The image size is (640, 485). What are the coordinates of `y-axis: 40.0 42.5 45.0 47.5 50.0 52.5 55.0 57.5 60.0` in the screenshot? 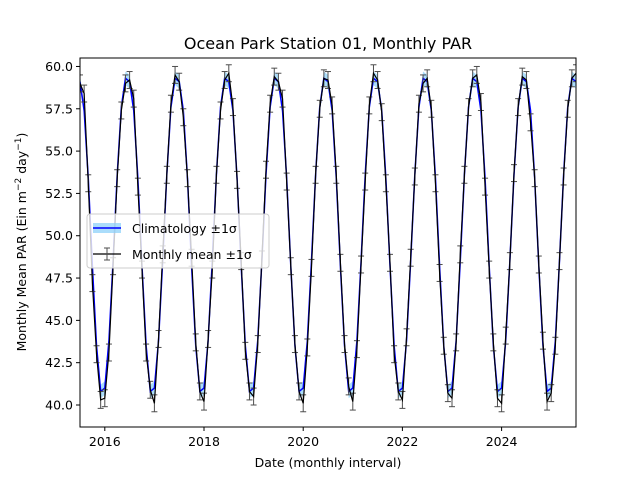 It's located at (62, 235).